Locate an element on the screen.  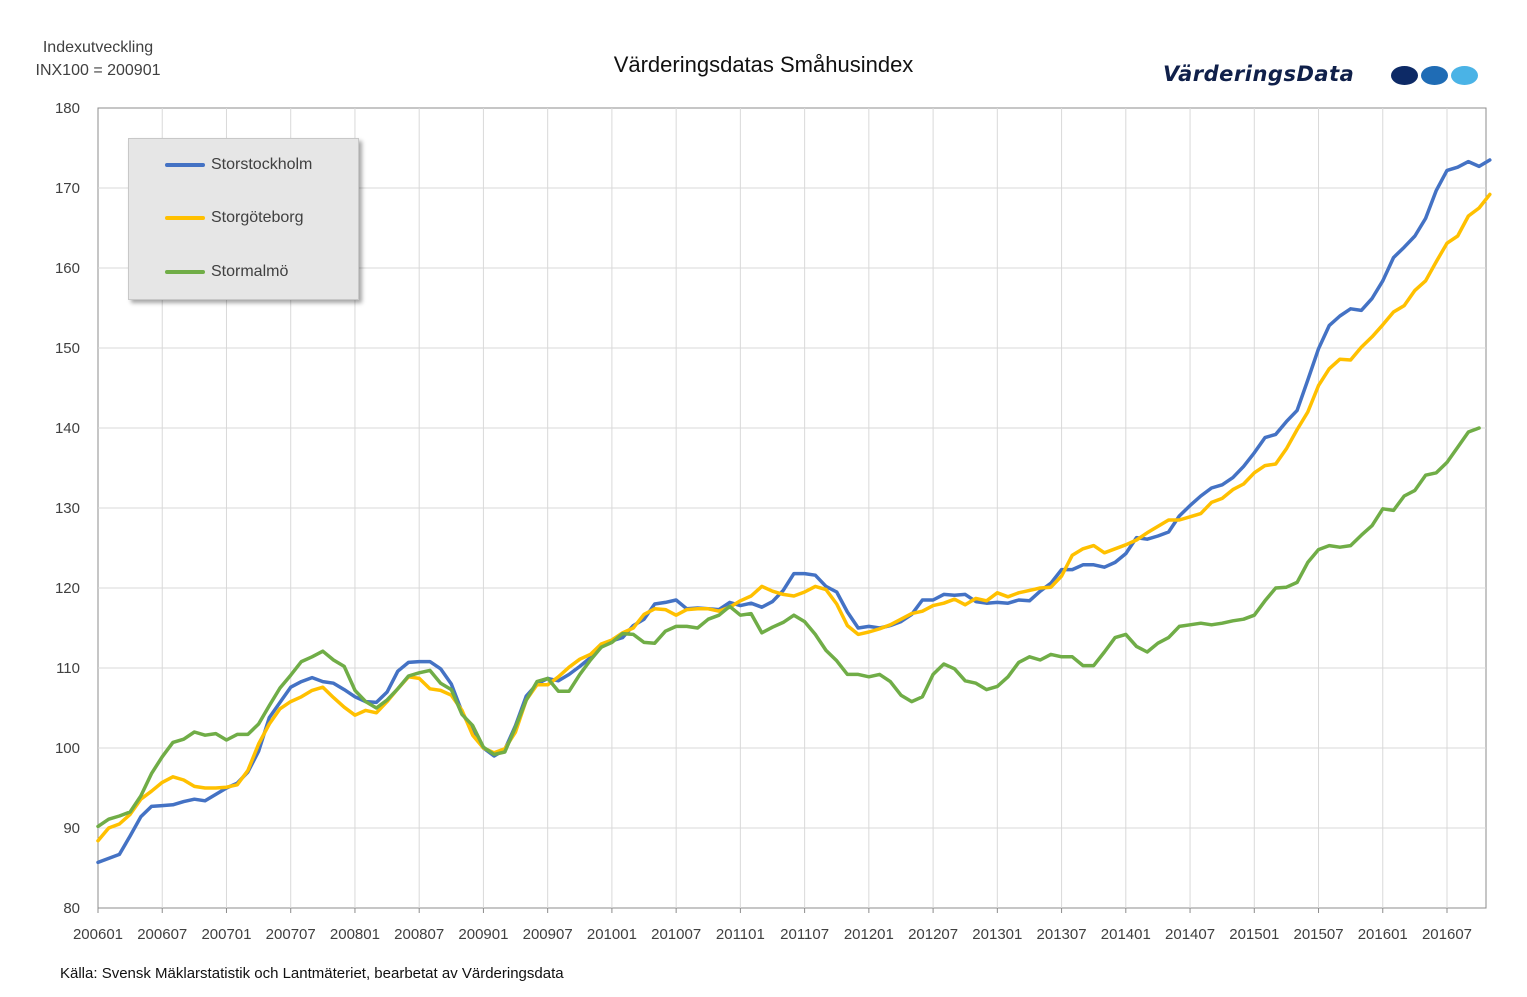
x-tick-label: 201001 is located at coordinates (612, 934).